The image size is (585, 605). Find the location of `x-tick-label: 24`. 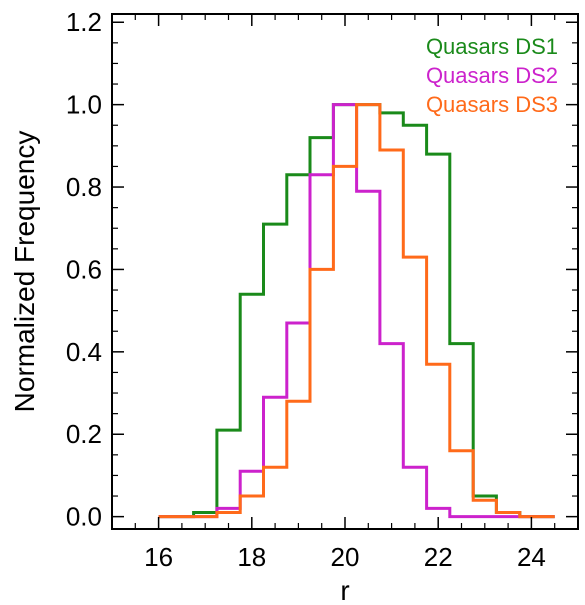

x-tick-label: 24 is located at coordinates (531, 557).